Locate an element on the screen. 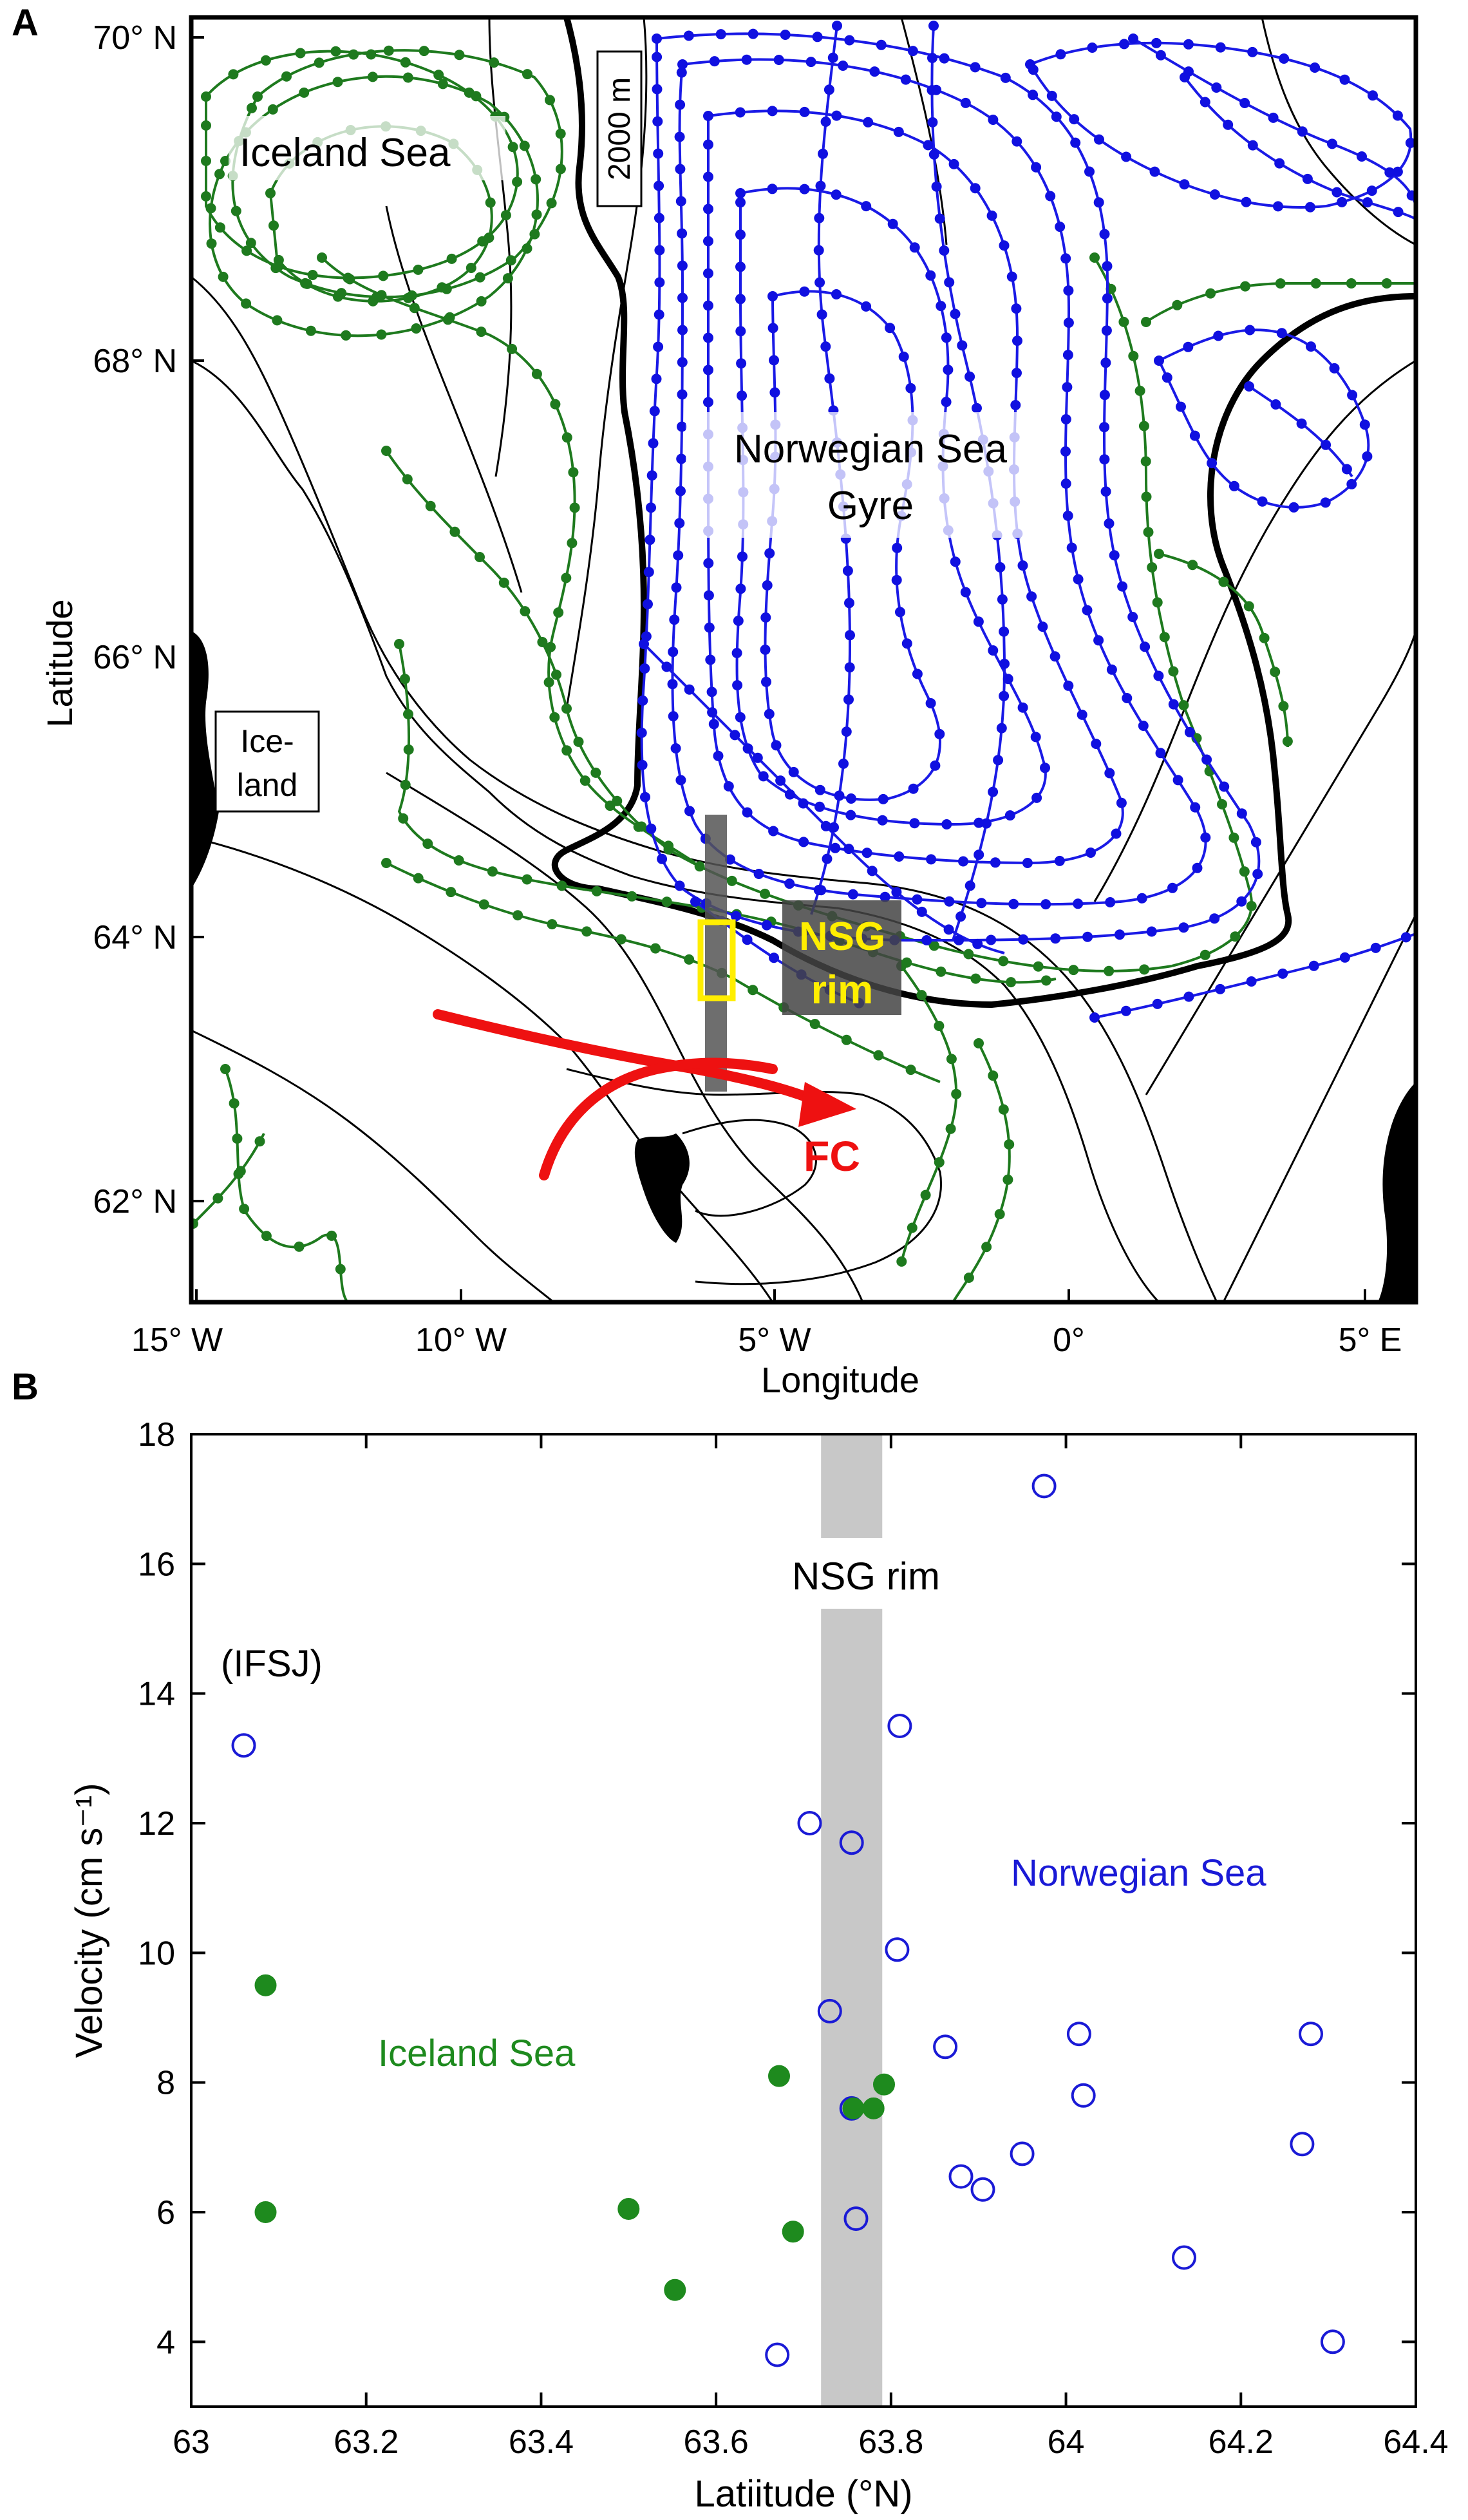 The height and width of the screenshot is (2520, 1468). iceland-label-box is located at coordinates (267, 761).